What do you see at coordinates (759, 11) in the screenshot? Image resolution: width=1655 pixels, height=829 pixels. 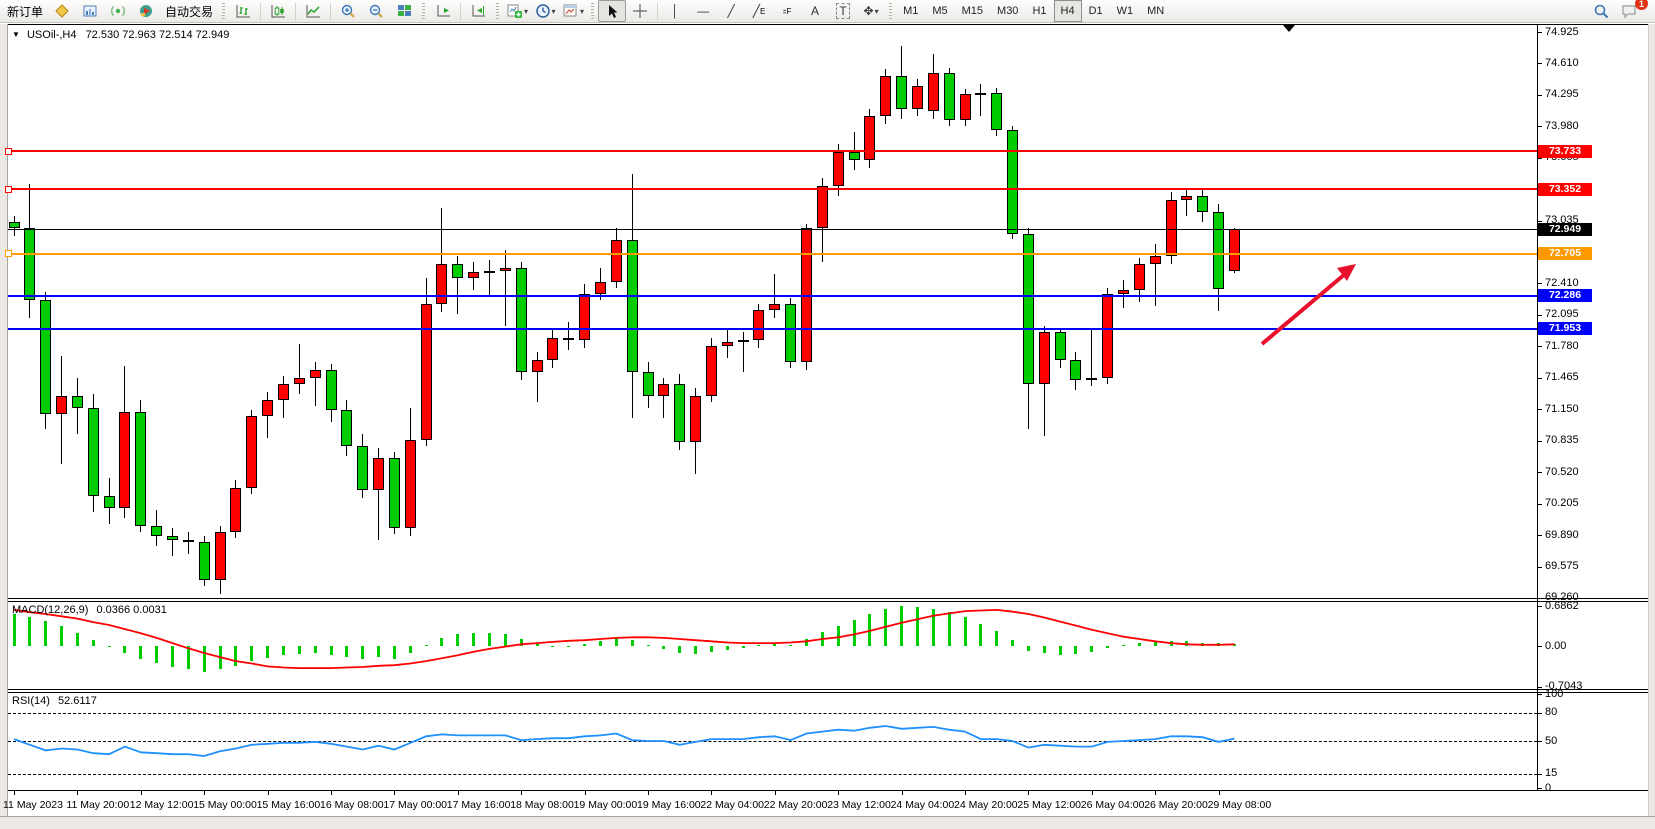 I see `equidistant-channel-tool: ╱ E` at bounding box center [759, 11].